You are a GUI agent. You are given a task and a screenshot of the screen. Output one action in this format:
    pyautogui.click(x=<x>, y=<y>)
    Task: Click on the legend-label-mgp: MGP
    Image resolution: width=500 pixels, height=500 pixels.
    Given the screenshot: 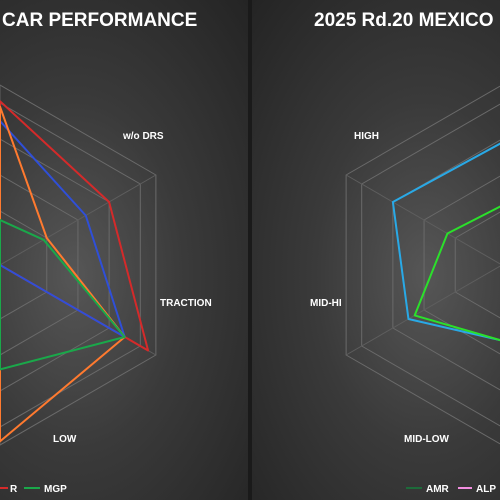 What is the action you would take?
    pyautogui.click(x=55, y=489)
    